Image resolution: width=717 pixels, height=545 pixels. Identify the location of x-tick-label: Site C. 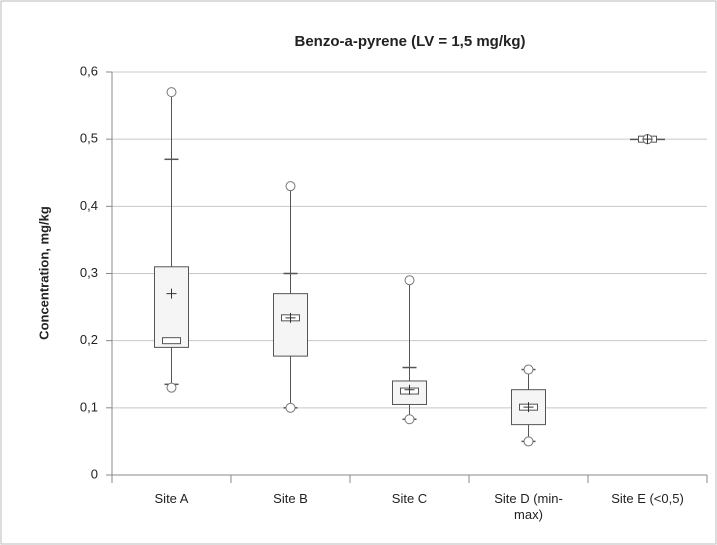
(409, 498).